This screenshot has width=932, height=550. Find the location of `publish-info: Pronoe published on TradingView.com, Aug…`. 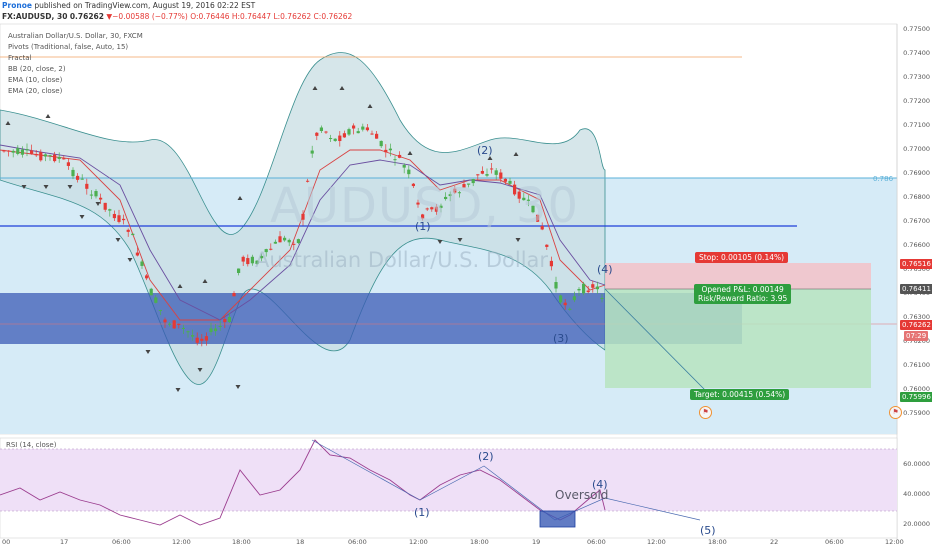

publish-info: Pronoe published on TradingView.com, Aug… is located at coordinates (128, 5).